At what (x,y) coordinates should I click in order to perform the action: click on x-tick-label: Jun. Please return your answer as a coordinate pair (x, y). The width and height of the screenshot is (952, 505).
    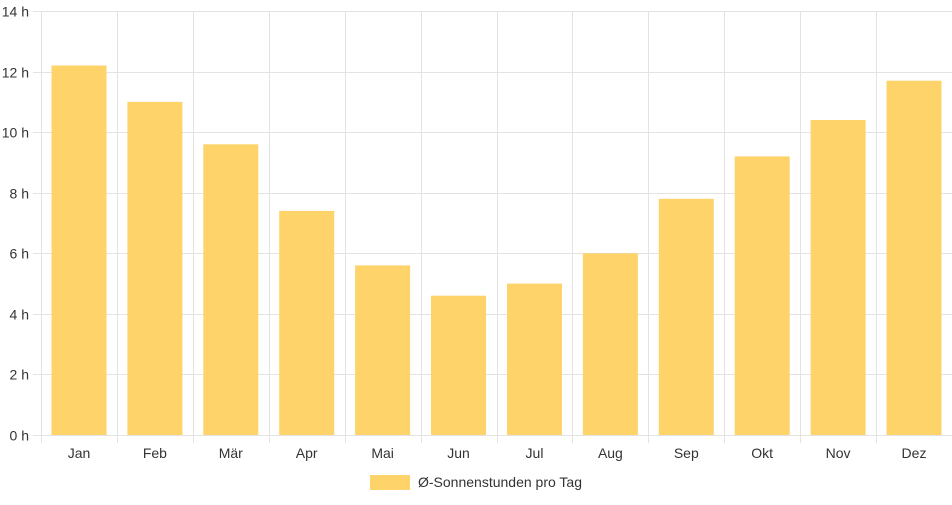
    Looking at the image, I should click on (458, 453).